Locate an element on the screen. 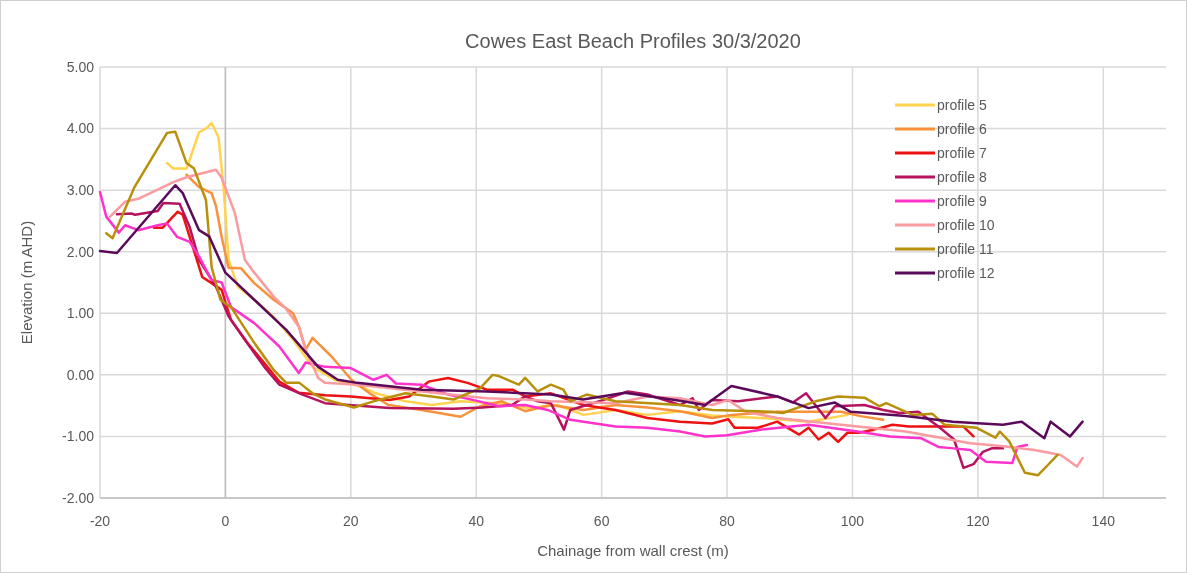 The height and width of the screenshot is (573, 1187). x-tick-label: 60 is located at coordinates (601, 521).